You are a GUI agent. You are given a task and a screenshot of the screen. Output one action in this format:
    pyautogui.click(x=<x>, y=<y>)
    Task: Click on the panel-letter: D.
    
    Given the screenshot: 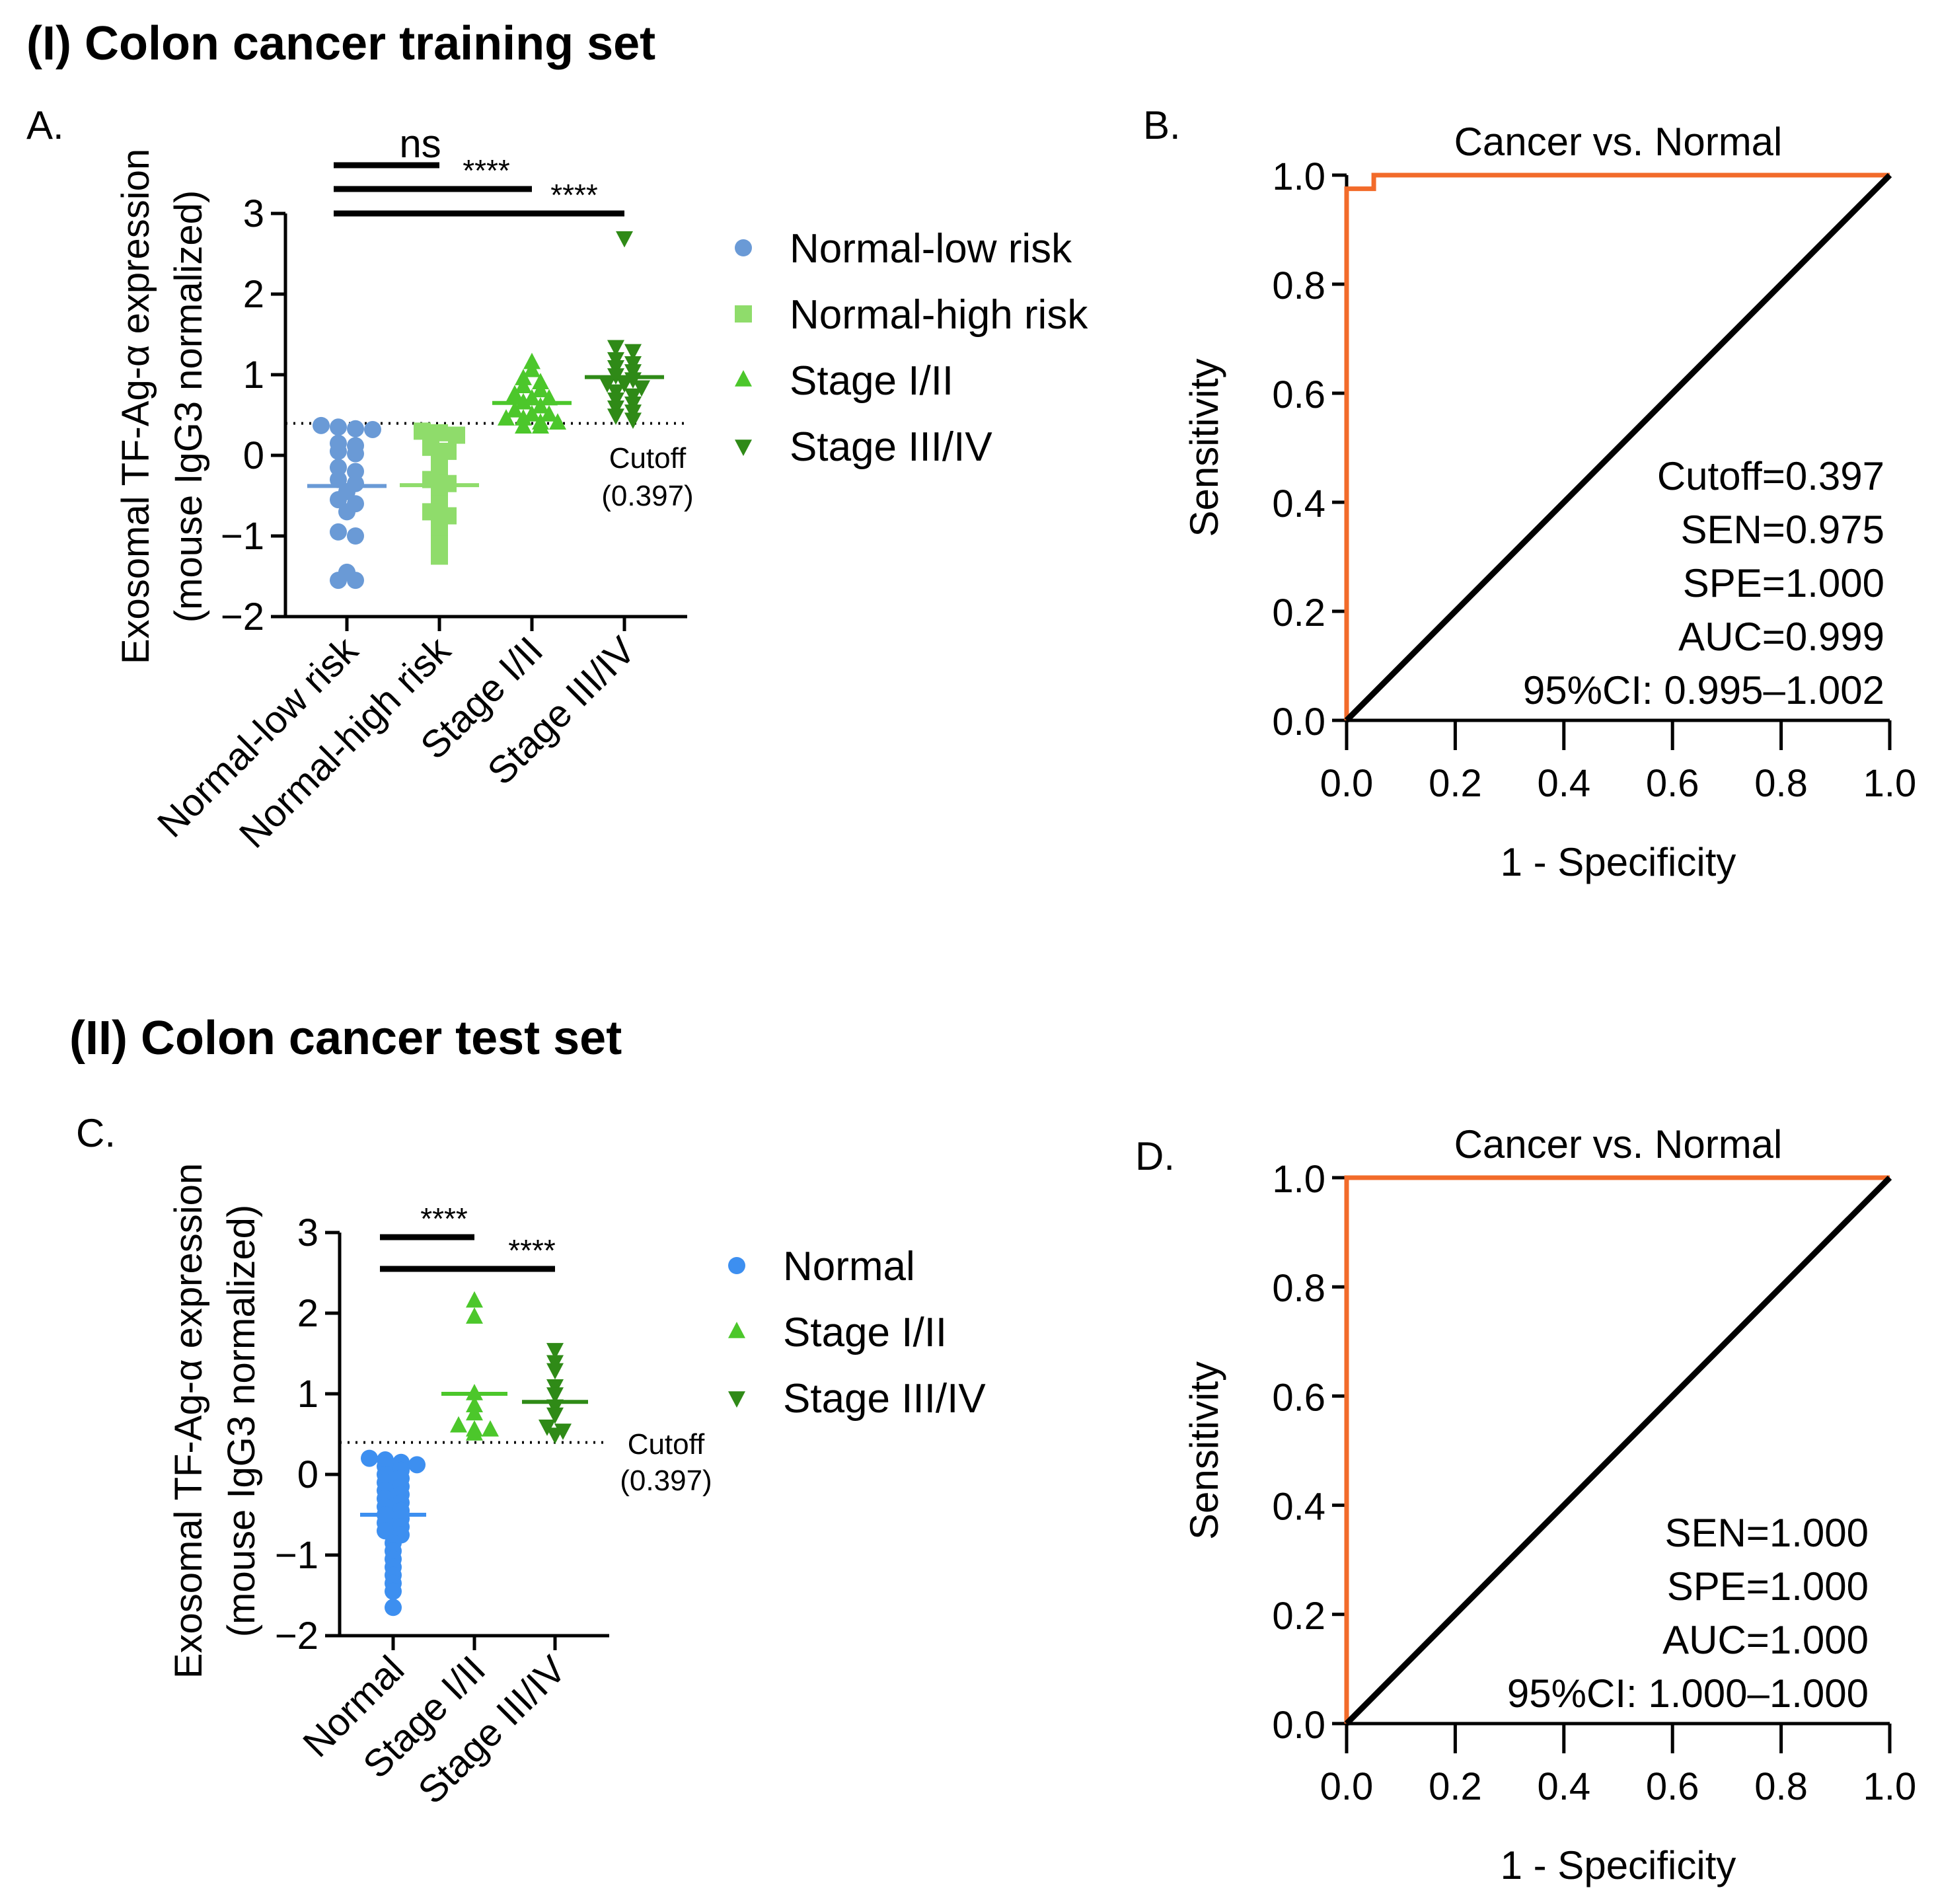 What is the action you would take?
    pyautogui.click(x=1155, y=1156)
    